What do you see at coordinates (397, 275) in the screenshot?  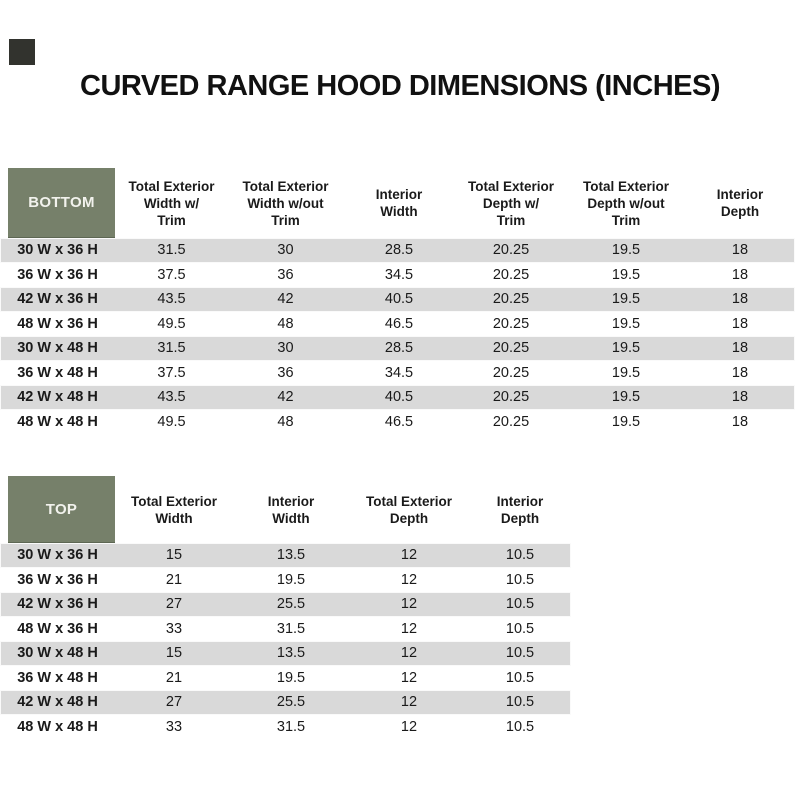 I see `table-row: 36 W x 36 H 37.5 36 34.5 20.25 19.5 18` at bounding box center [397, 275].